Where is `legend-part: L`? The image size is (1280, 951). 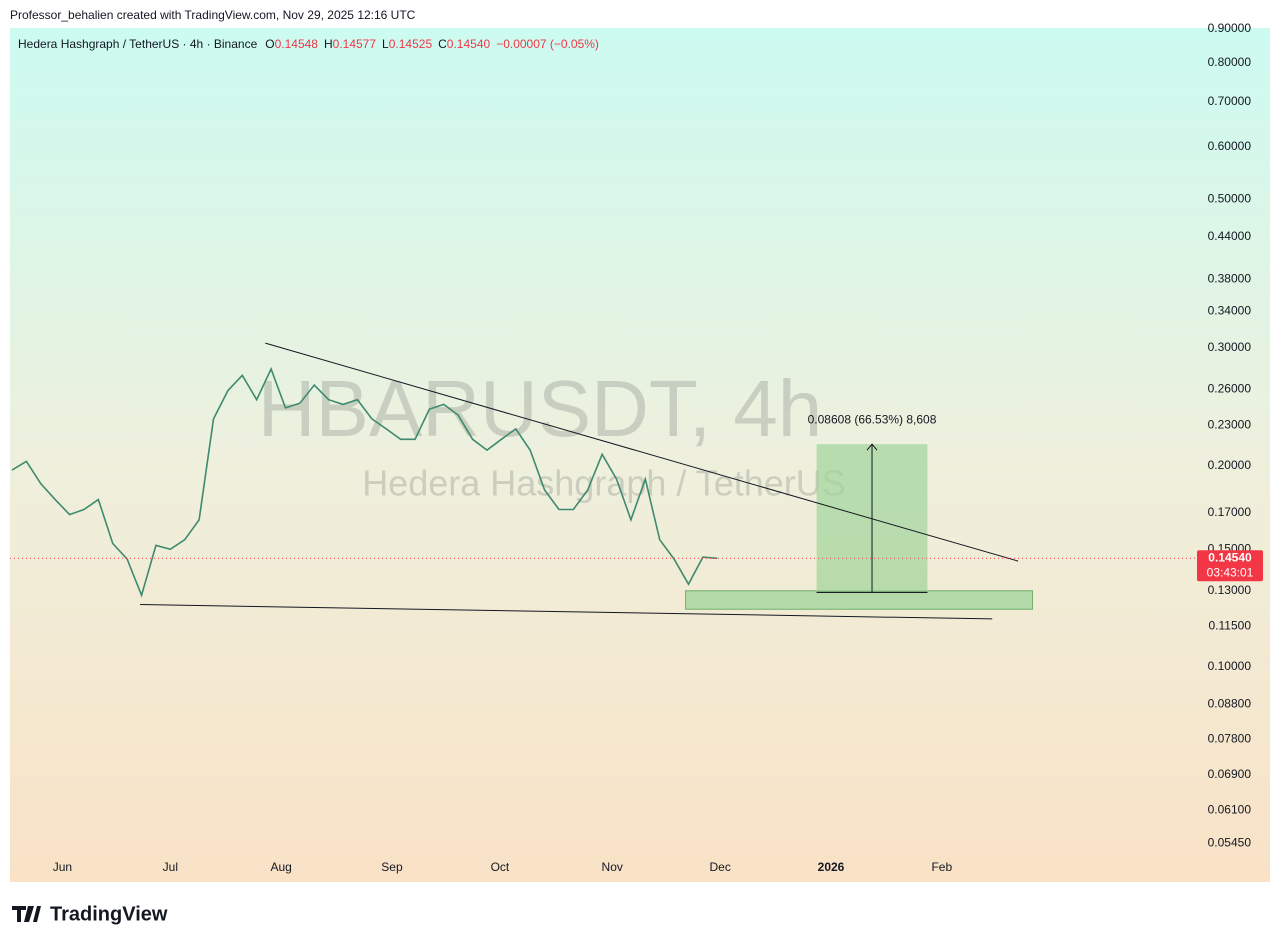 legend-part: L is located at coordinates (385, 44).